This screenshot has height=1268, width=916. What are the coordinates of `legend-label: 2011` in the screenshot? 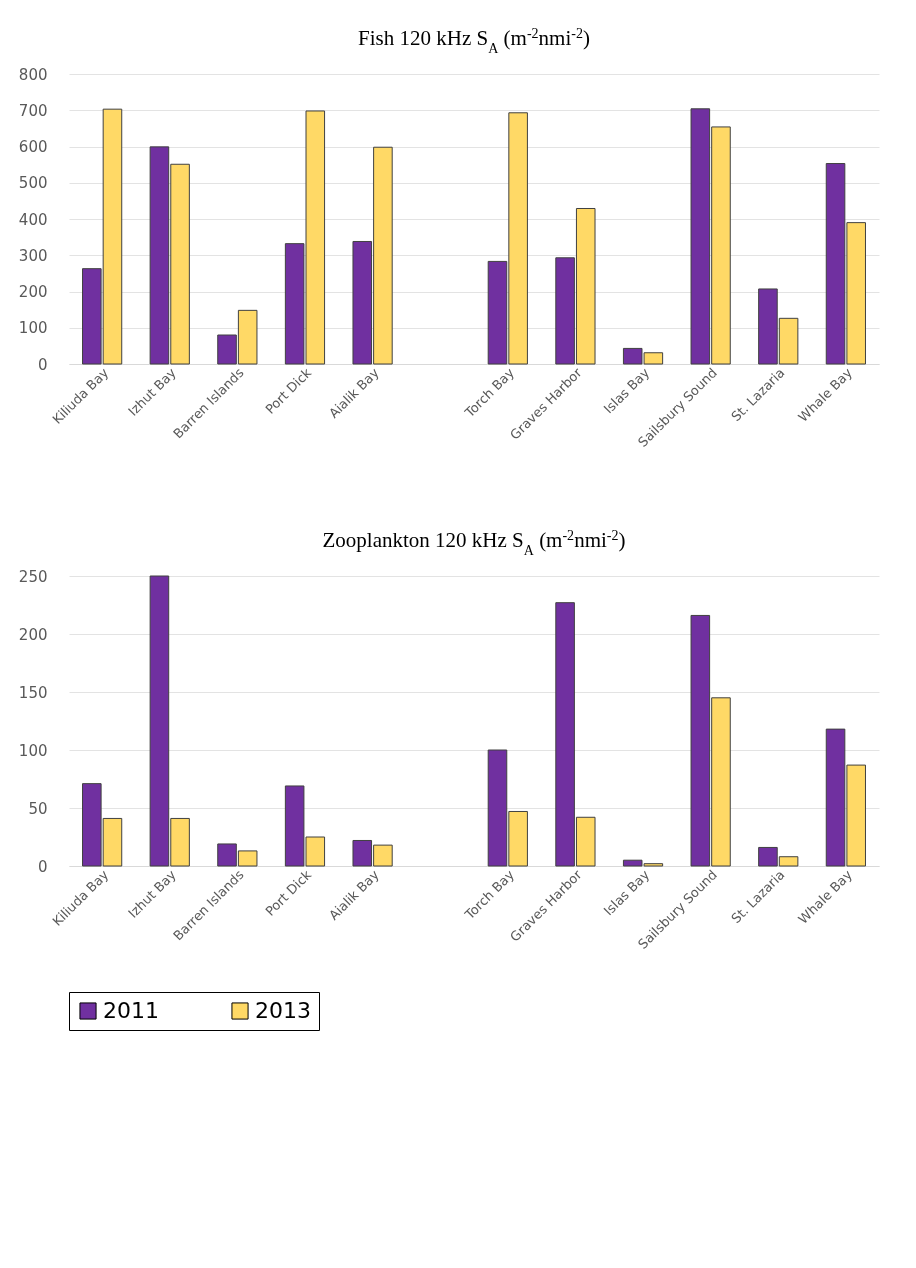 It's located at (131, 1010).